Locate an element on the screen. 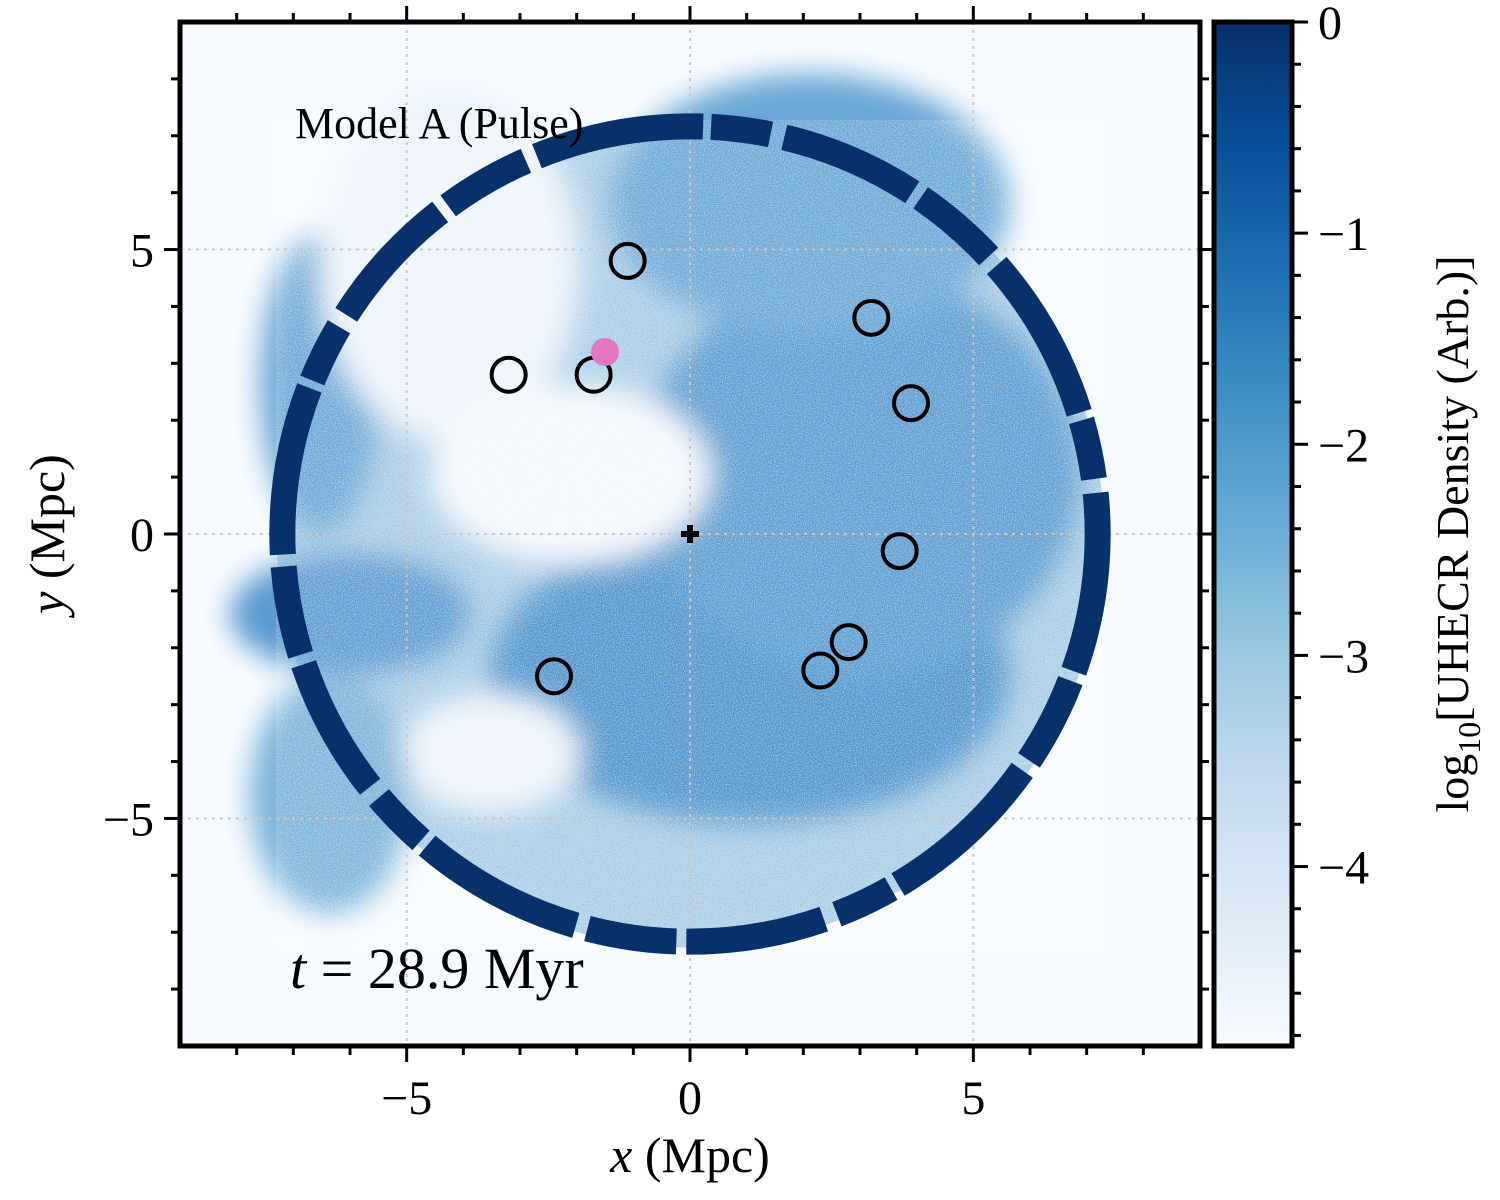 The width and height of the screenshot is (1500, 1200). colorbar-ticks: 0 −1 −2 −3 −4 is located at coordinates (1330, 518).